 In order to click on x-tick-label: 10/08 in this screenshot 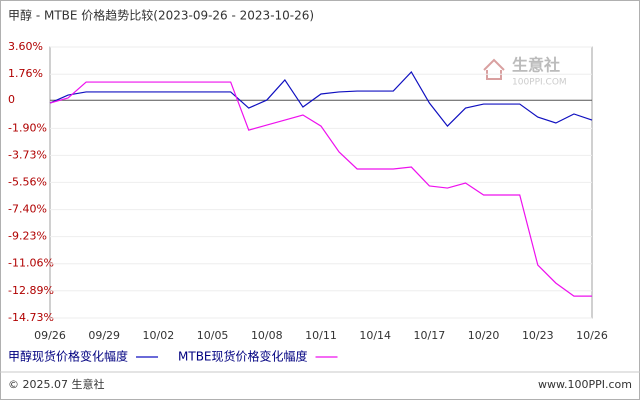, I will do `click(267, 335)`.